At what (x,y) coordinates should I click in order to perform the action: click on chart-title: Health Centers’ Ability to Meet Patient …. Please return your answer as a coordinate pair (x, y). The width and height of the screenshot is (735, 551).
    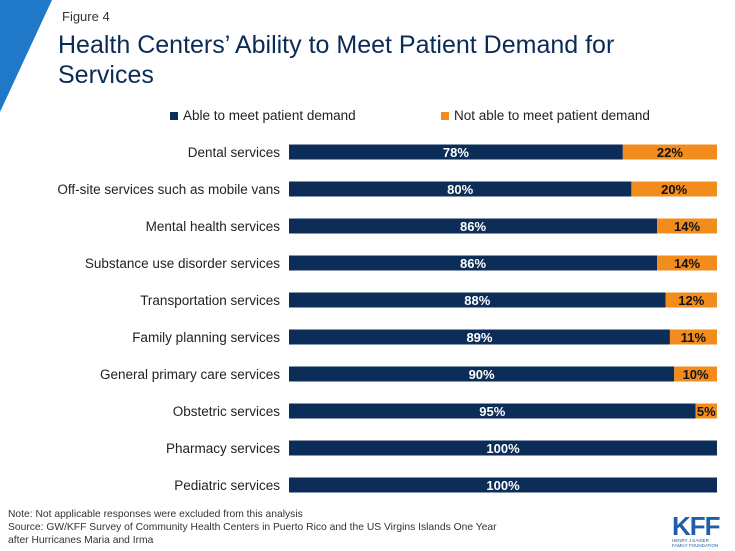
    Looking at the image, I should click on (336, 60).